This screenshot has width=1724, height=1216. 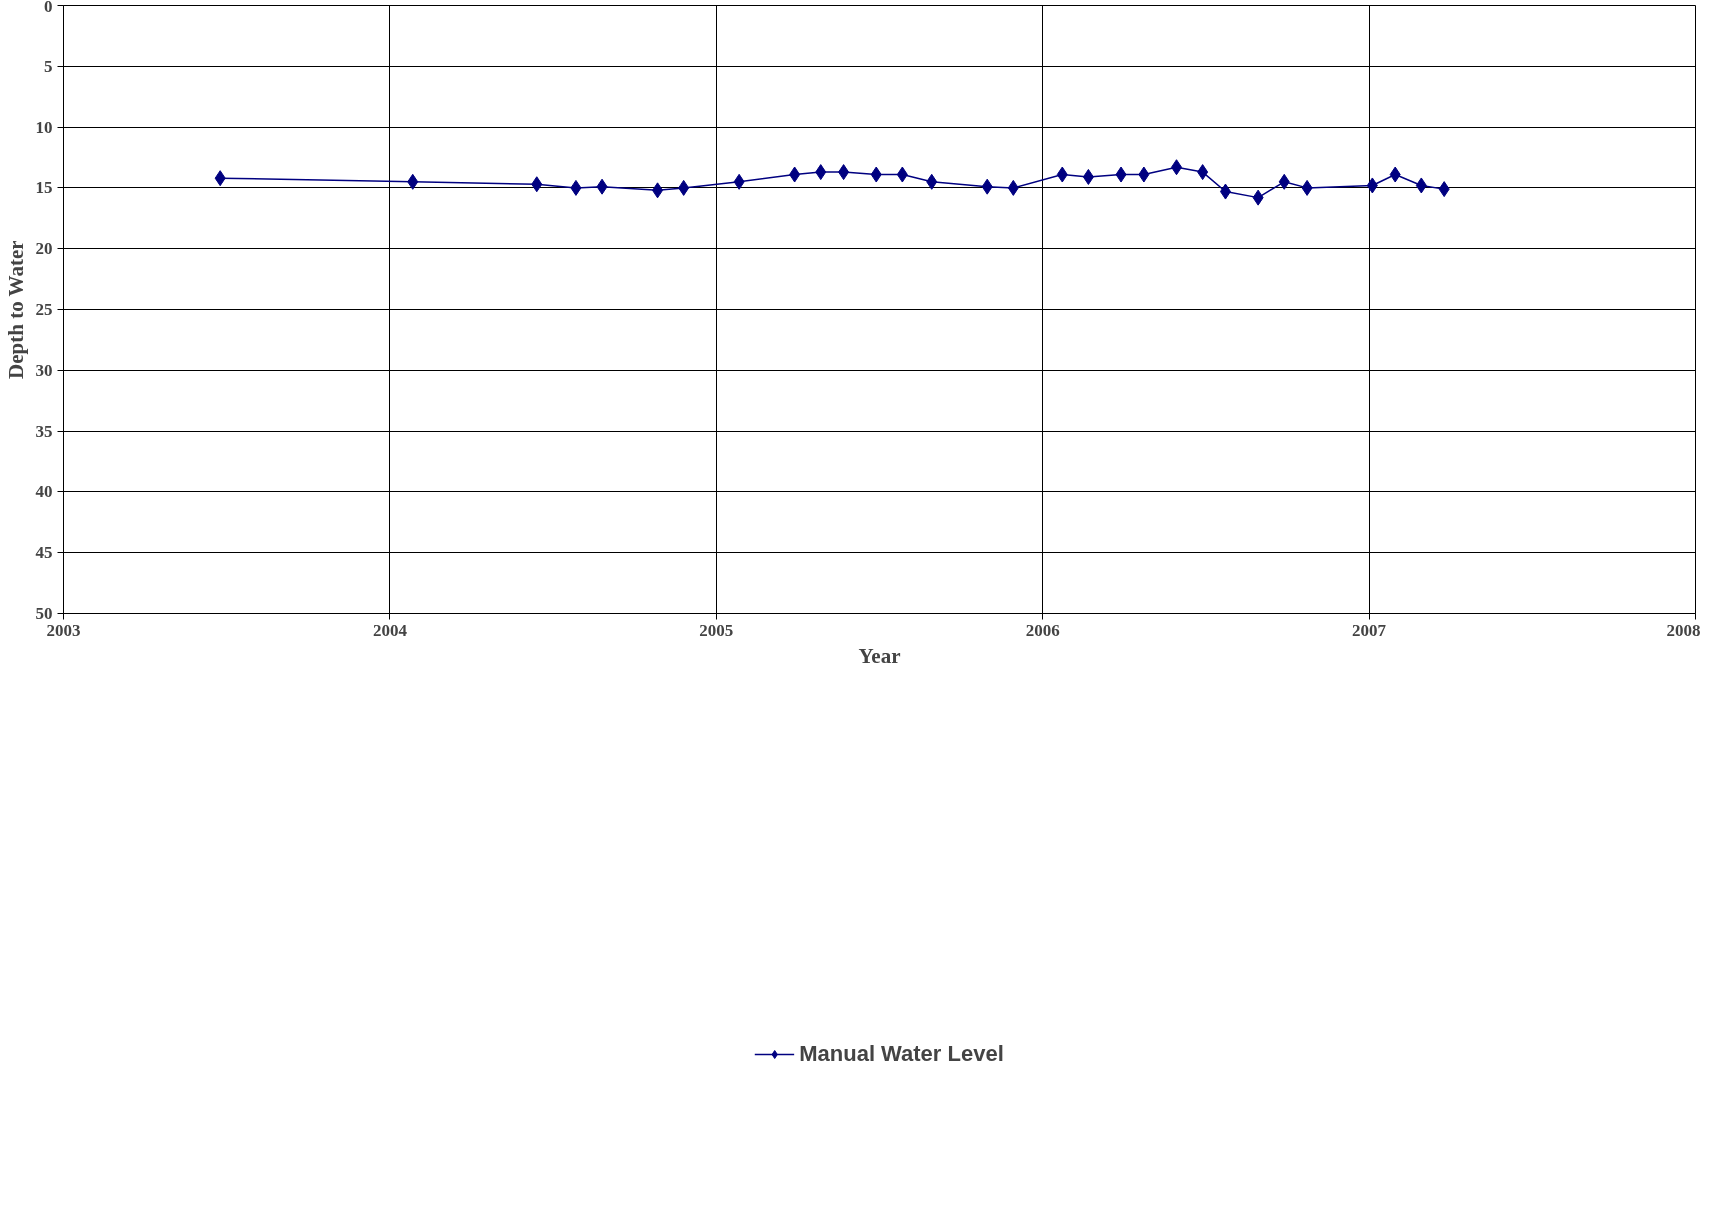 I want to click on x-tick-label: 2006, so click(x=1042, y=630).